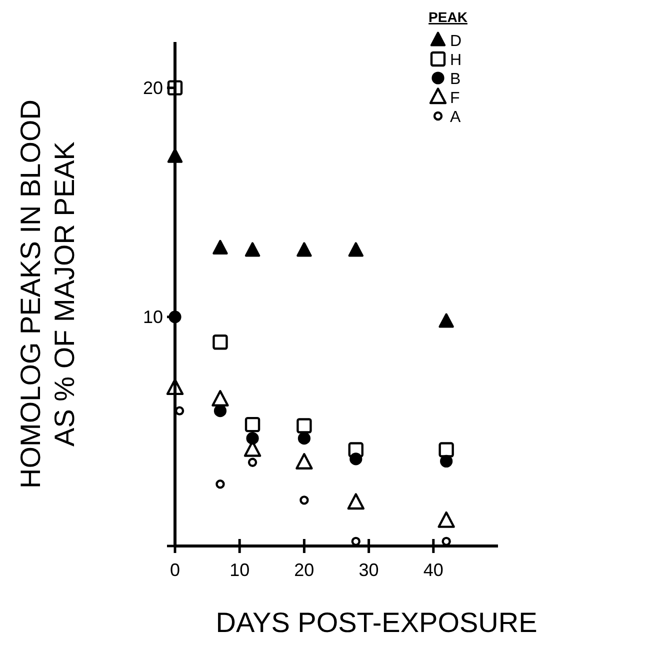  Describe the element at coordinates (455, 79) in the screenshot. I see `legend-label: B` at that location.